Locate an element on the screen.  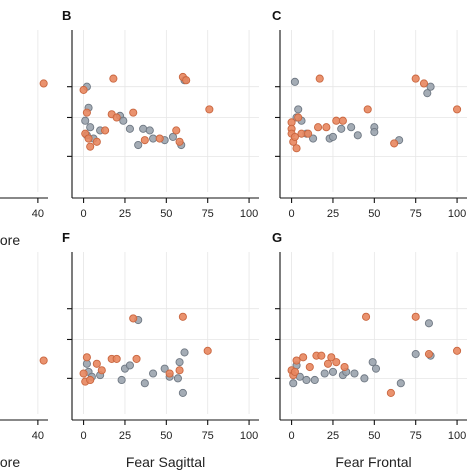
panel-label: F is located at coordinates (66, 237).